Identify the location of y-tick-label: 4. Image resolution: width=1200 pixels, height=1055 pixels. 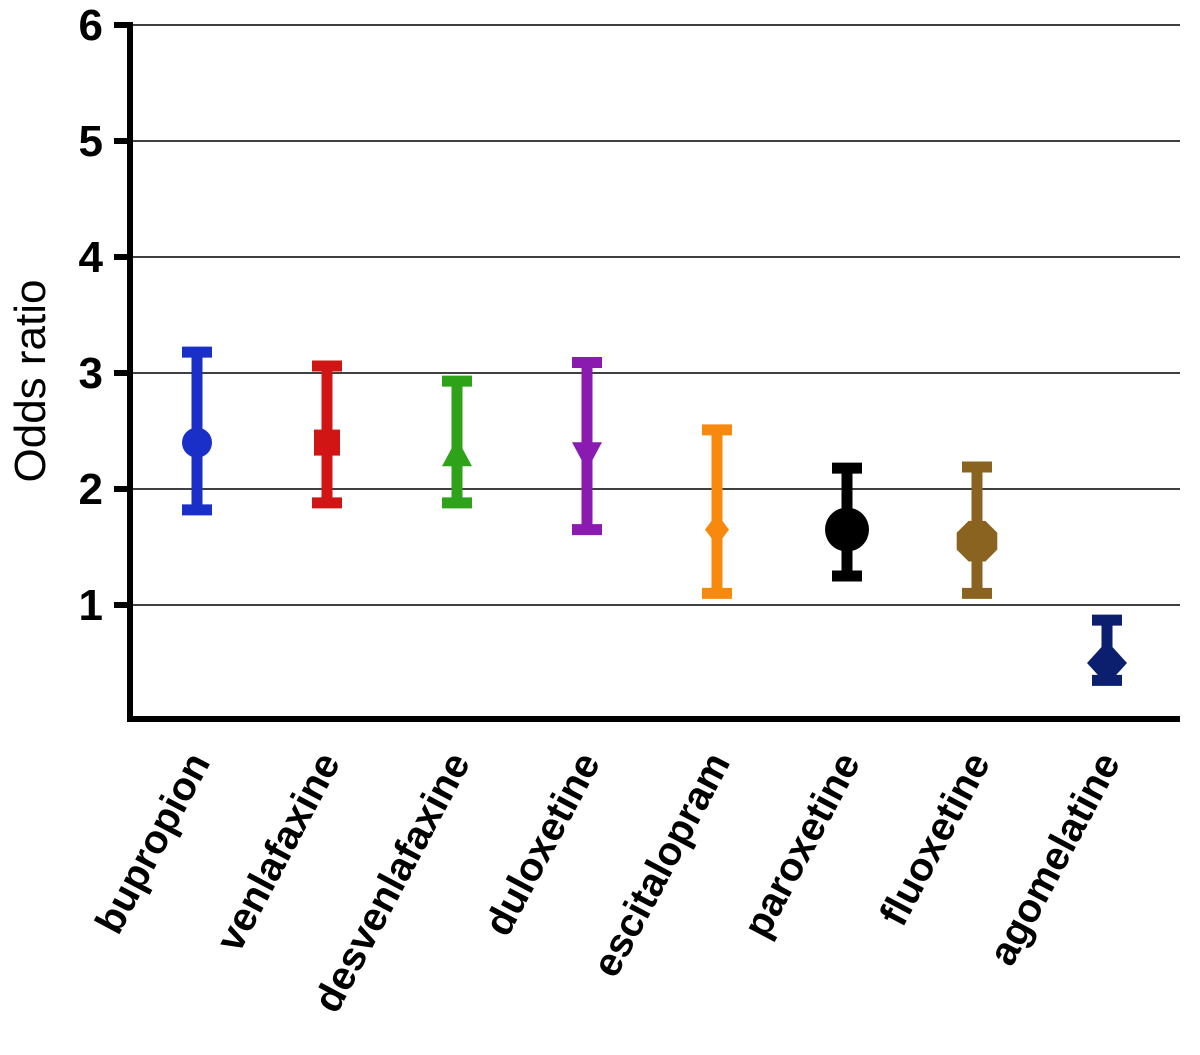
(91, 257).